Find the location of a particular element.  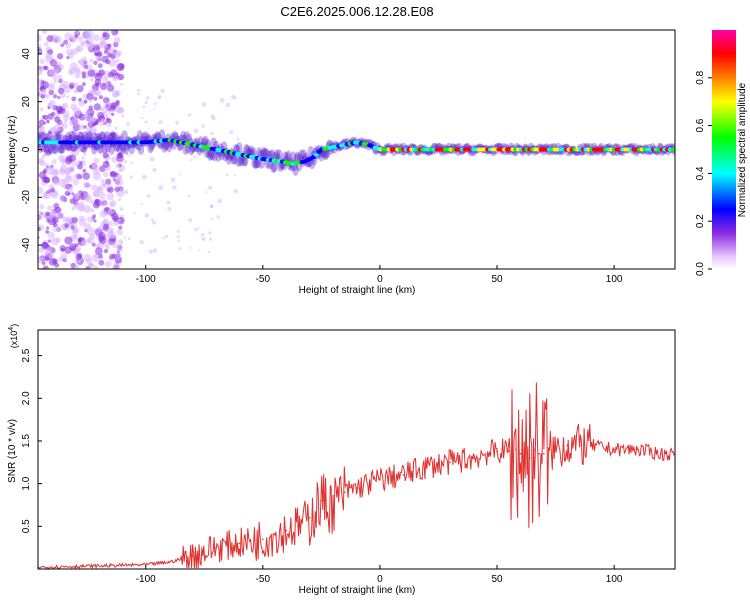

snr-y-ticks: 0.5 1.0 1.5 2.0 2.5 is located at coordinates (31, 440).